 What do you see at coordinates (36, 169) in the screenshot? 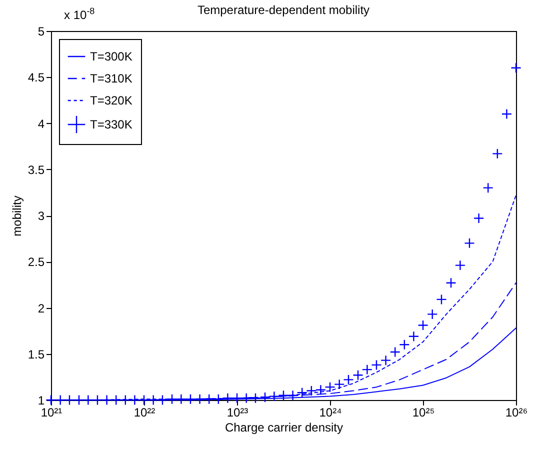
I see `y-tick-label: 3.5` at bounding box center [36, 169].